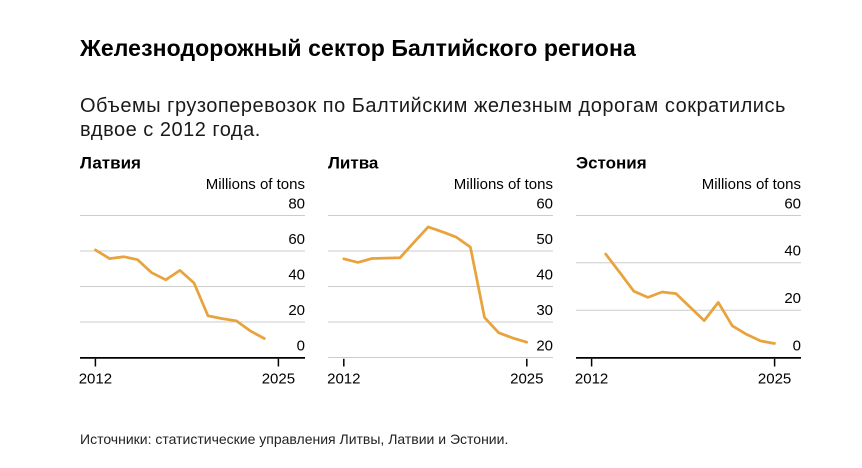 This screenshot has height=468, width=862. What do you see at coordinates (296, 203) in the screenshot?
I see `svg-text: 80` at bounding box center [296, 203].